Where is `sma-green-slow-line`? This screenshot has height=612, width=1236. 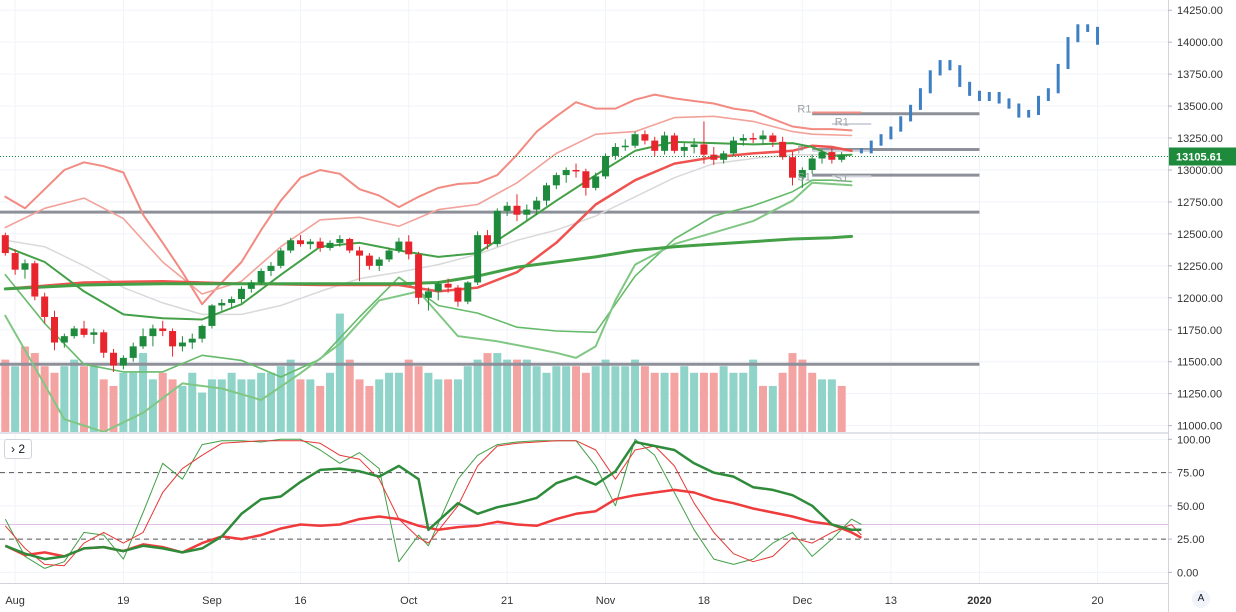 sma-green-slow-line is located at coordinates (428, 262).